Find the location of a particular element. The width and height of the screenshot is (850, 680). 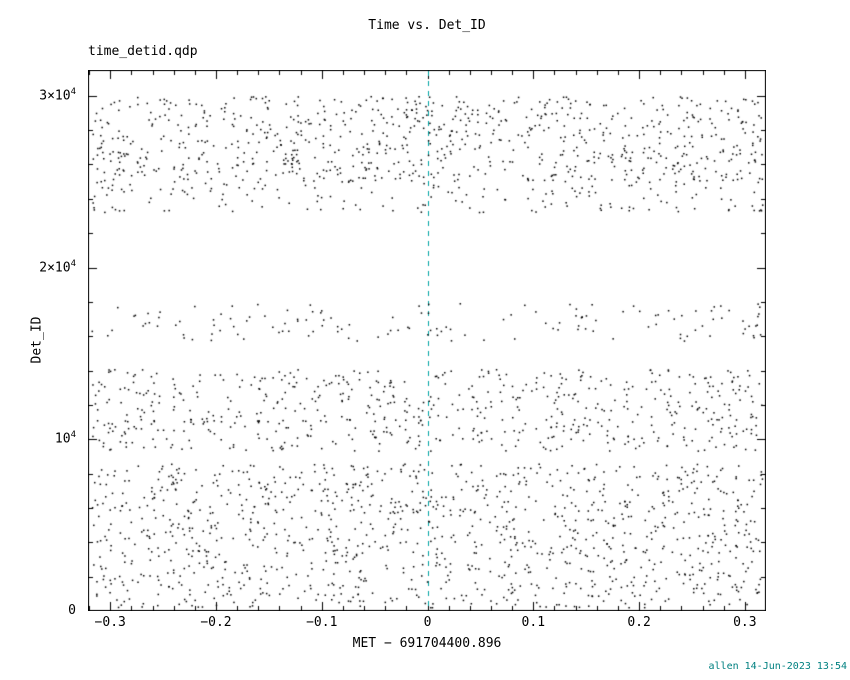

x-tick-label: 0.1 is located at coordinates (533, 622).